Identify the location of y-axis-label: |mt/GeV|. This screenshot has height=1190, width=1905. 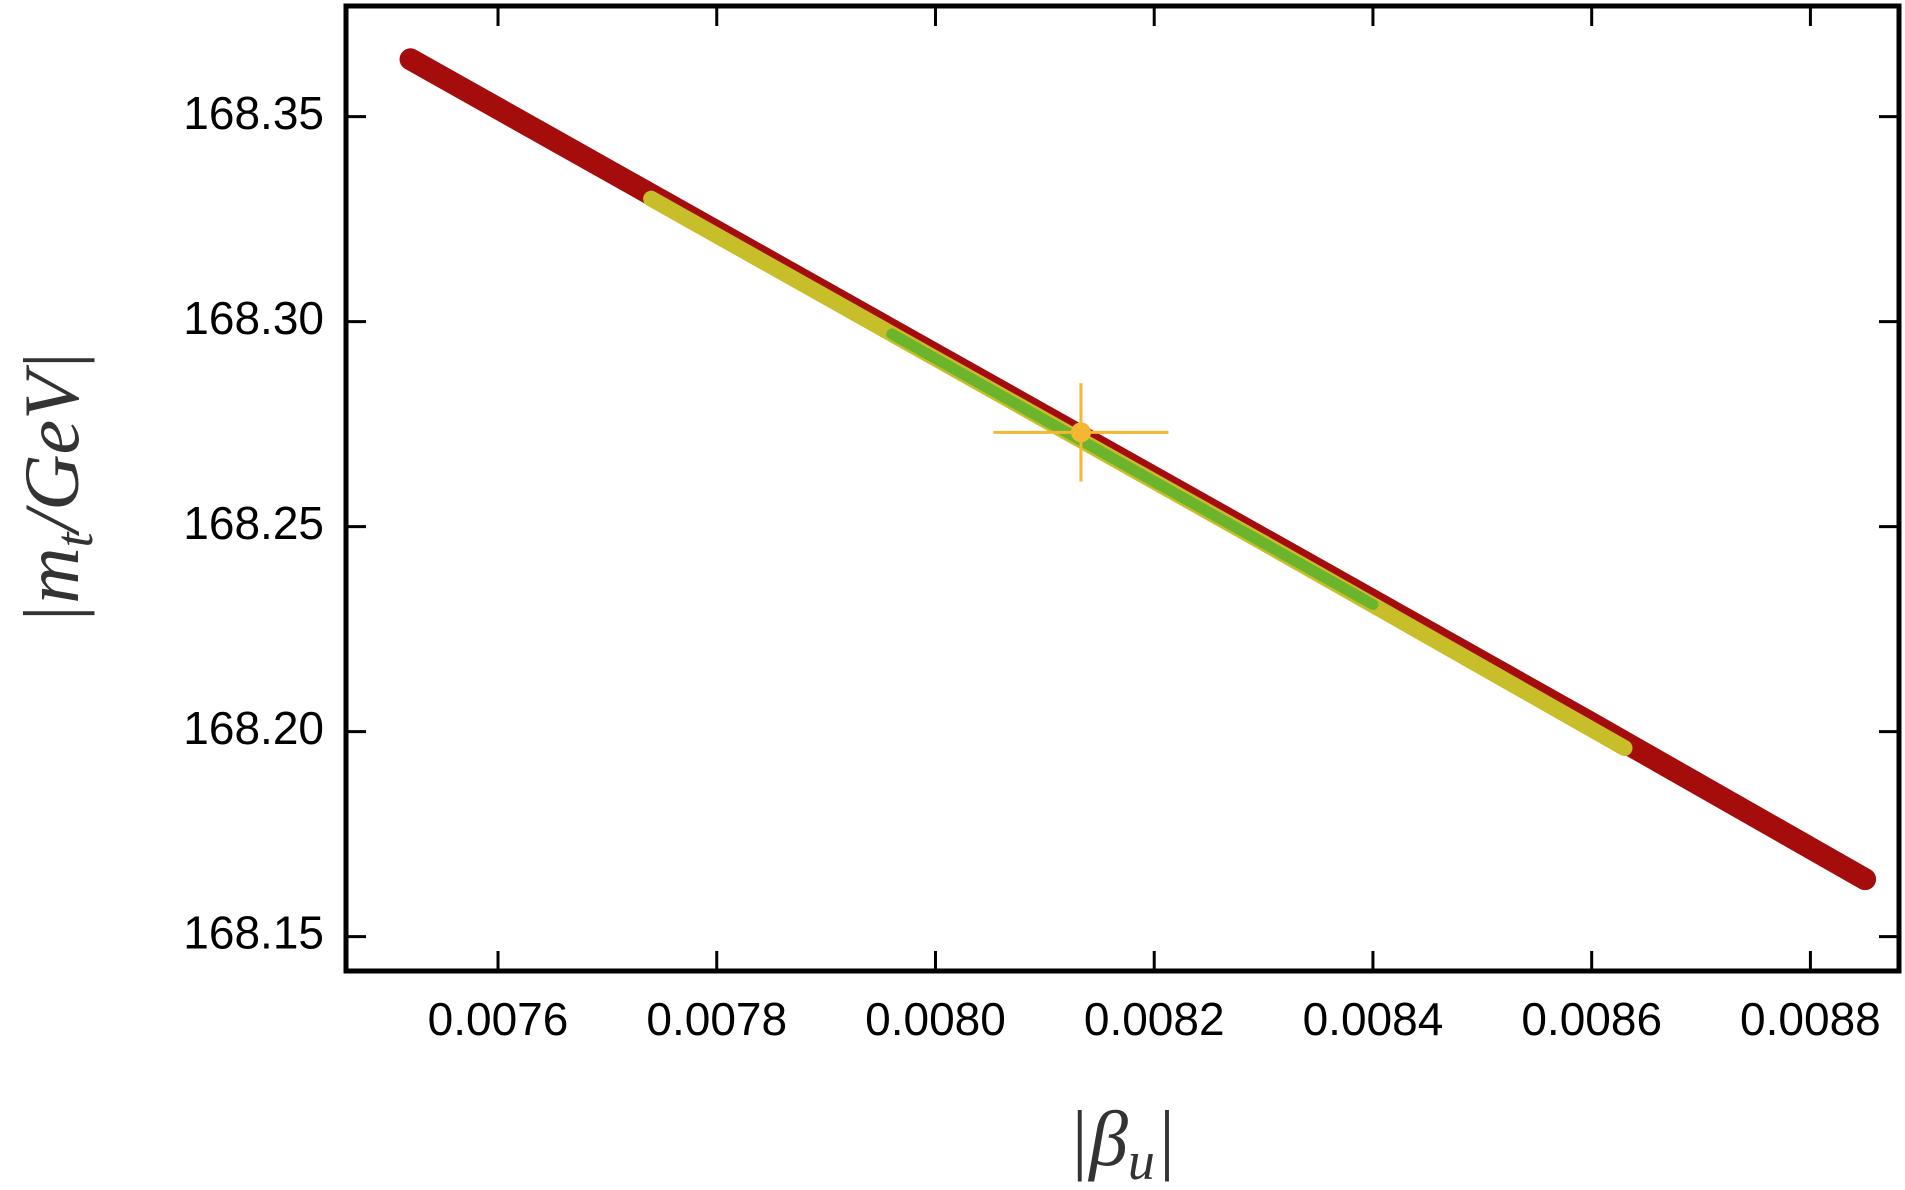
(56, 488).